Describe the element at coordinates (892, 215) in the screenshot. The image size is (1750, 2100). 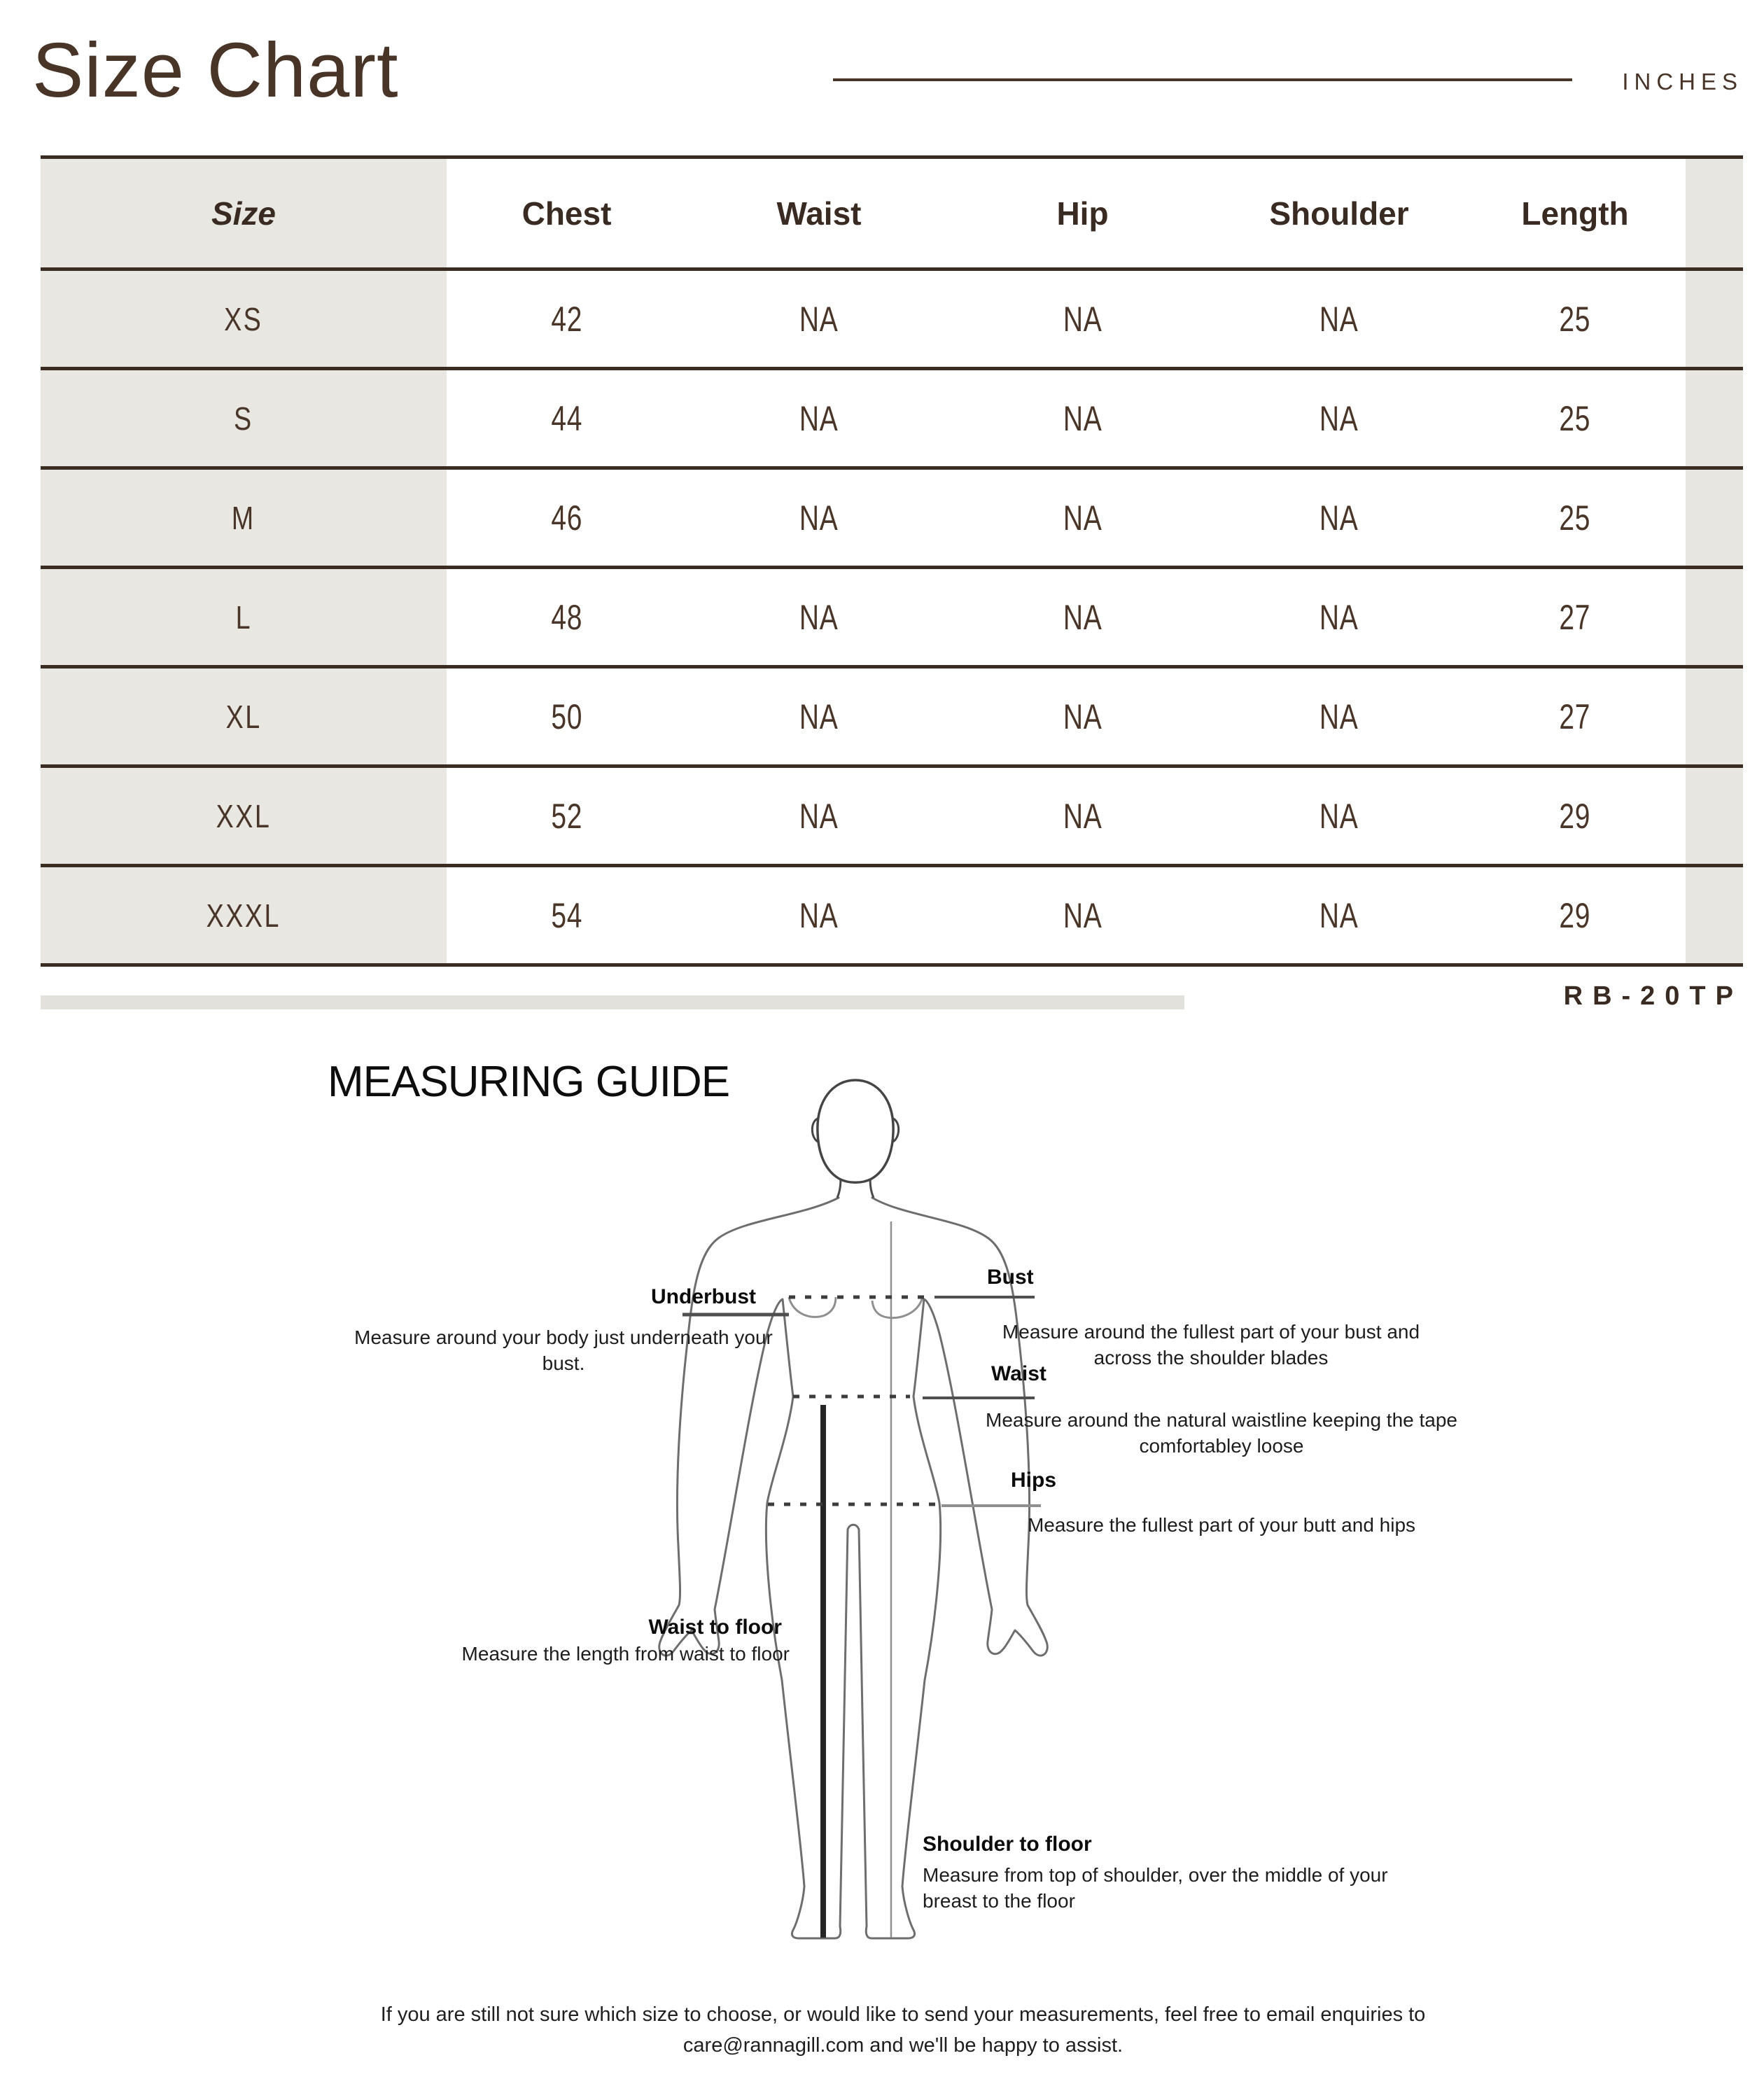
I see `table-header-row: Size Chest Waist Hip Shoulder Length` at that location.